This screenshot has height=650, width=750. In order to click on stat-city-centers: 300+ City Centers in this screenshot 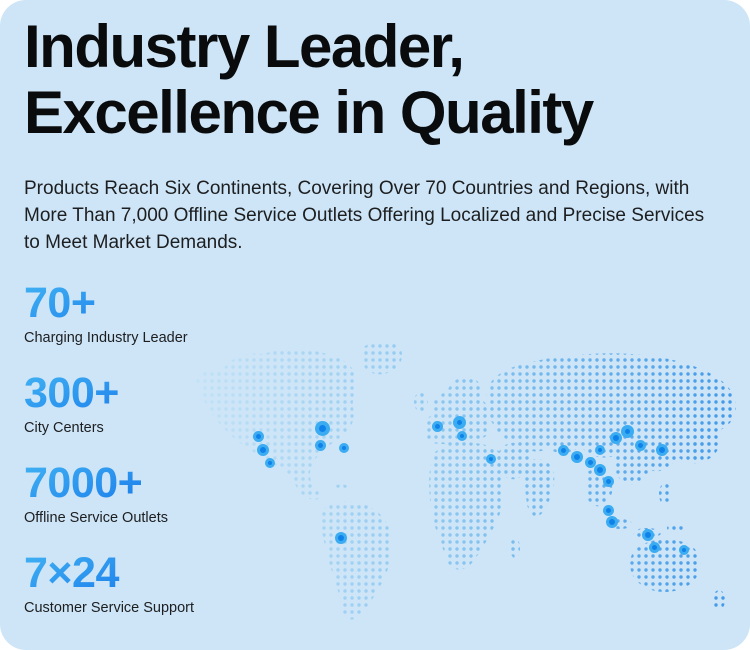, I will do `click(109, 404)`.